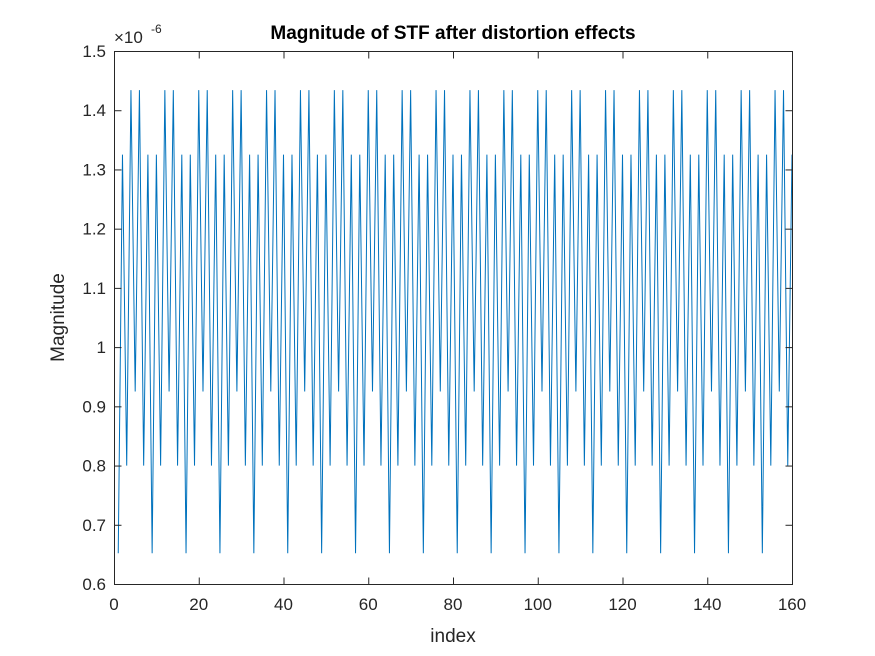 The width and height of the screenshot is (875, 656). What do you see at coordinates (94, 229) in the screenshot?
I see `y-tick-label: 1.2` at bounding box center [94, 229].